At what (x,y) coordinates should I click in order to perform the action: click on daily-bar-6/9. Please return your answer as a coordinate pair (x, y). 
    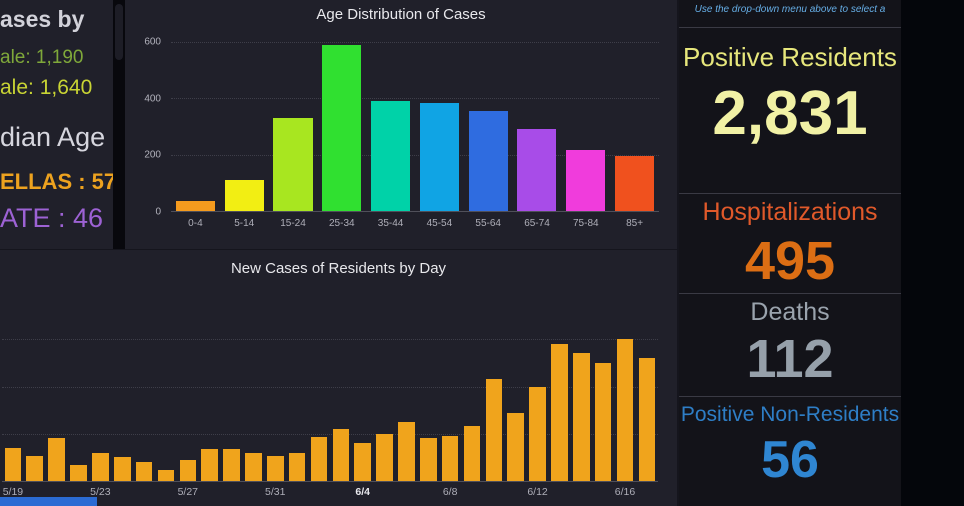
    Looking at the image, I should click on (472, 453).